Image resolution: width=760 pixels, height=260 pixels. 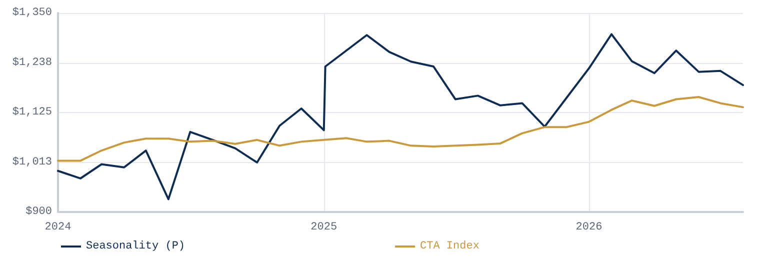 I want to click on y-tick-label: $1,238, so click(x=32, y=62).